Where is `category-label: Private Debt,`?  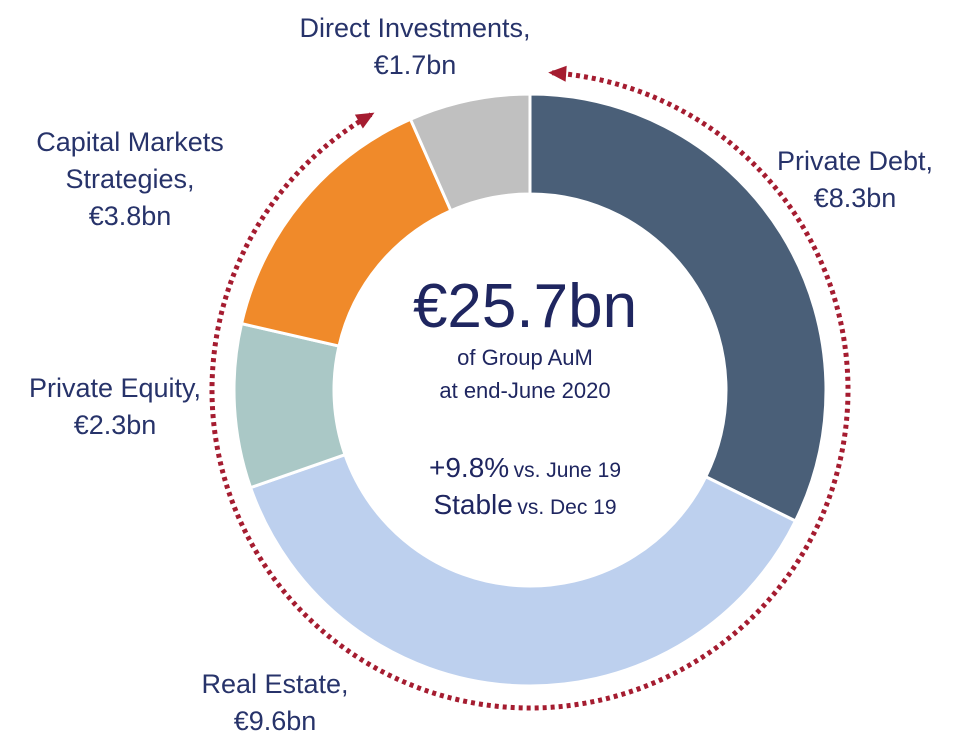 category-label: Private Debt, is located at coordinates (855, 161).